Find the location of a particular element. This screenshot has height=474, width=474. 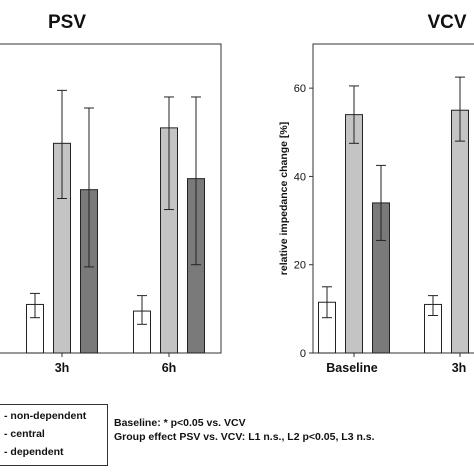

y-tick-label: 0 is located at coordinates (303, 354).